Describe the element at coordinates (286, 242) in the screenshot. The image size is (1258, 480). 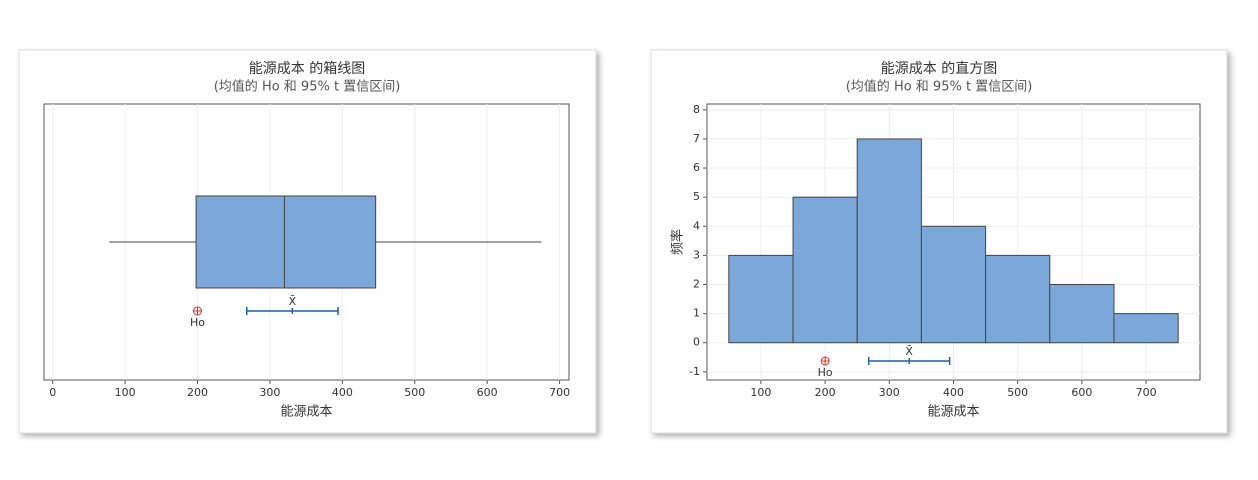
I see `box` at that location.